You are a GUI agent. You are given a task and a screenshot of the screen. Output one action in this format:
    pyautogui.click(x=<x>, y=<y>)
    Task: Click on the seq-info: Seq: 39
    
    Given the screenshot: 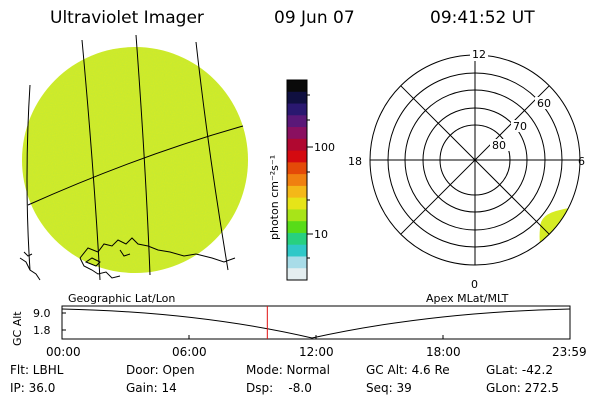 What is the action you would take?
    pyautogui.click(x=389, y=388)
    